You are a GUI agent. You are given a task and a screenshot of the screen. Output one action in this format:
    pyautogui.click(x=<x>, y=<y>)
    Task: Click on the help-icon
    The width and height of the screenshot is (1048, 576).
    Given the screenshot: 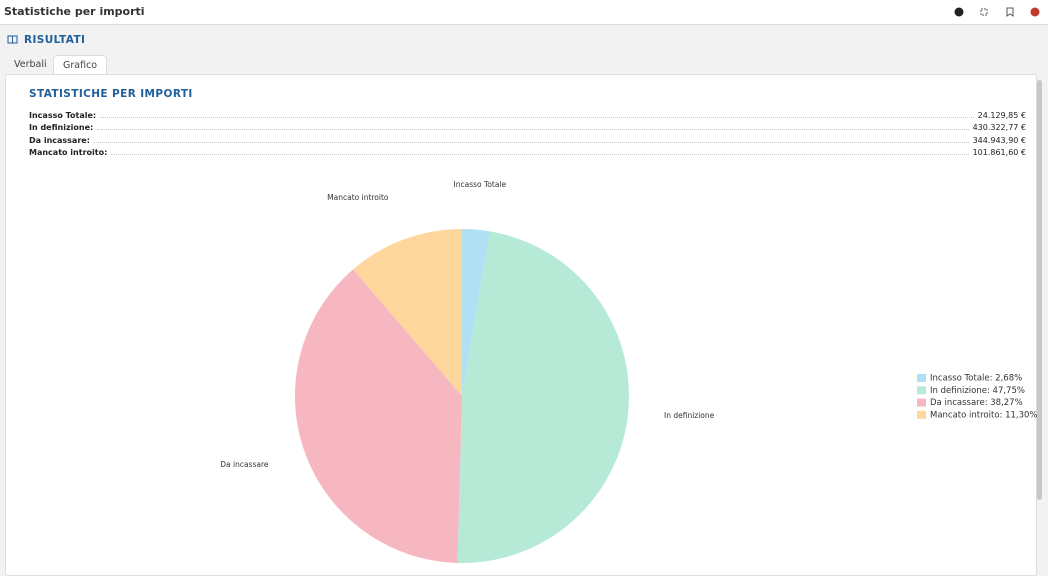 What is the action you would take?
    pyautogui.click(x=959, y=12)
    